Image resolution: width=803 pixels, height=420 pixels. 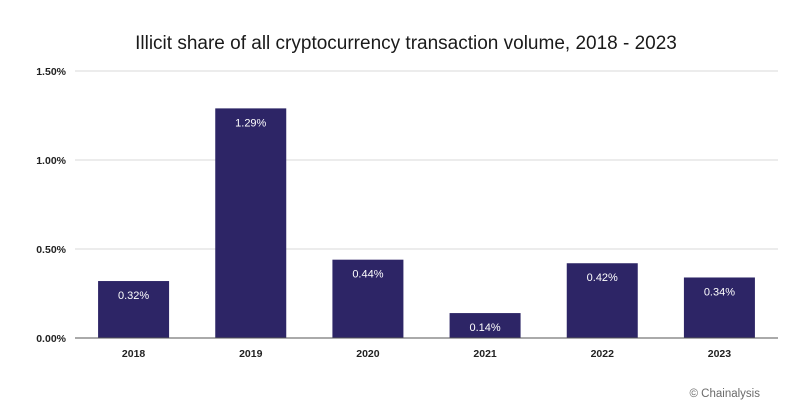 I want to click on source-credit: © Chainalysis, so click(x=725, y=394).